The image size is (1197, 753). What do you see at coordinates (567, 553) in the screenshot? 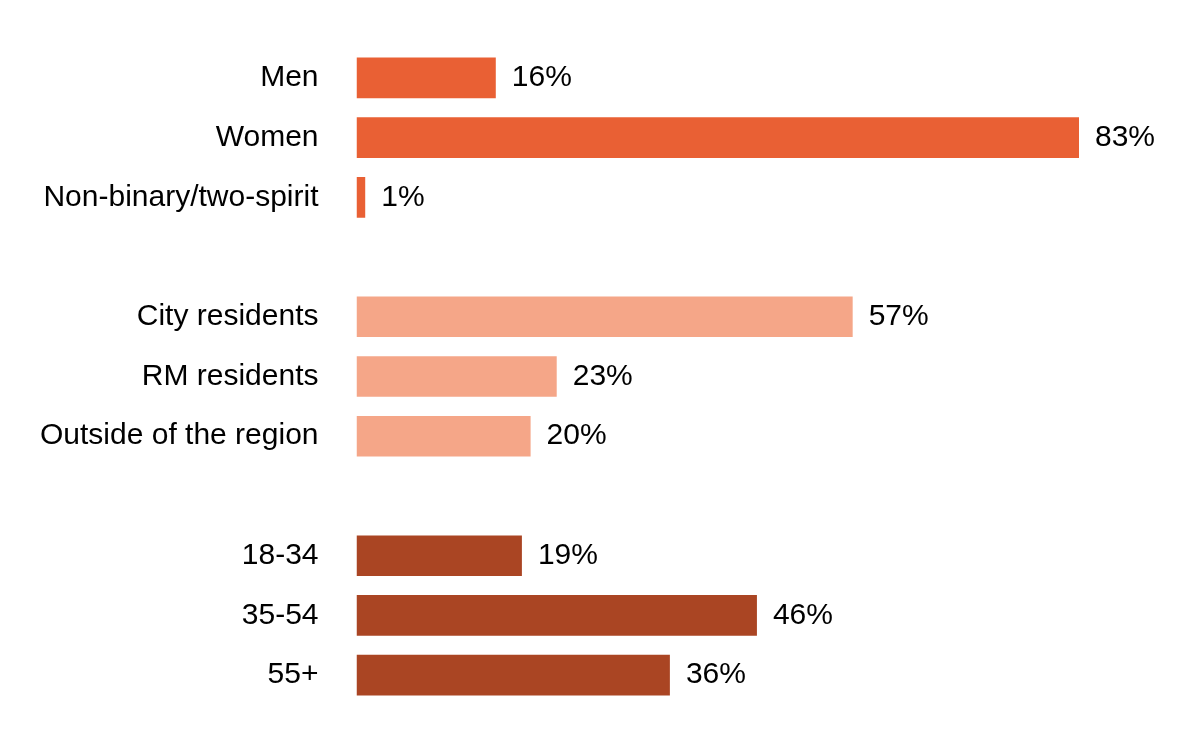
I see `data-label: 19%` at bounding box center [567, 553].